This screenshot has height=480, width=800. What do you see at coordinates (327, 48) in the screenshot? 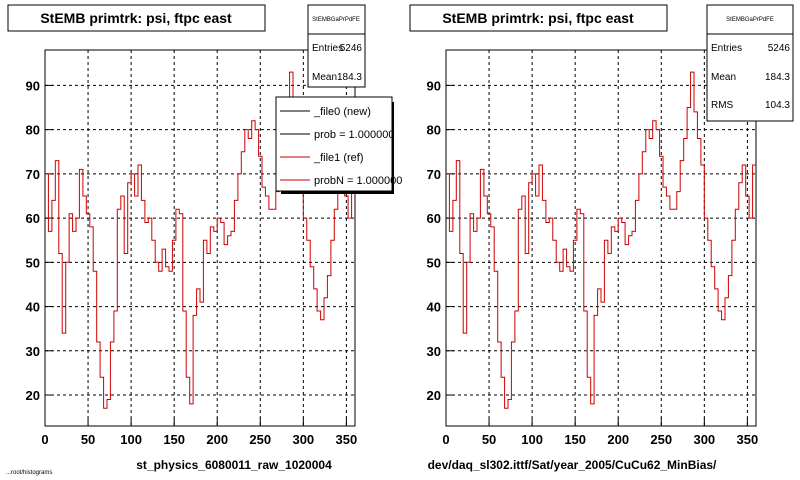
I see `left-stats-label-entries: Entries` at bounding box center [327, 48].